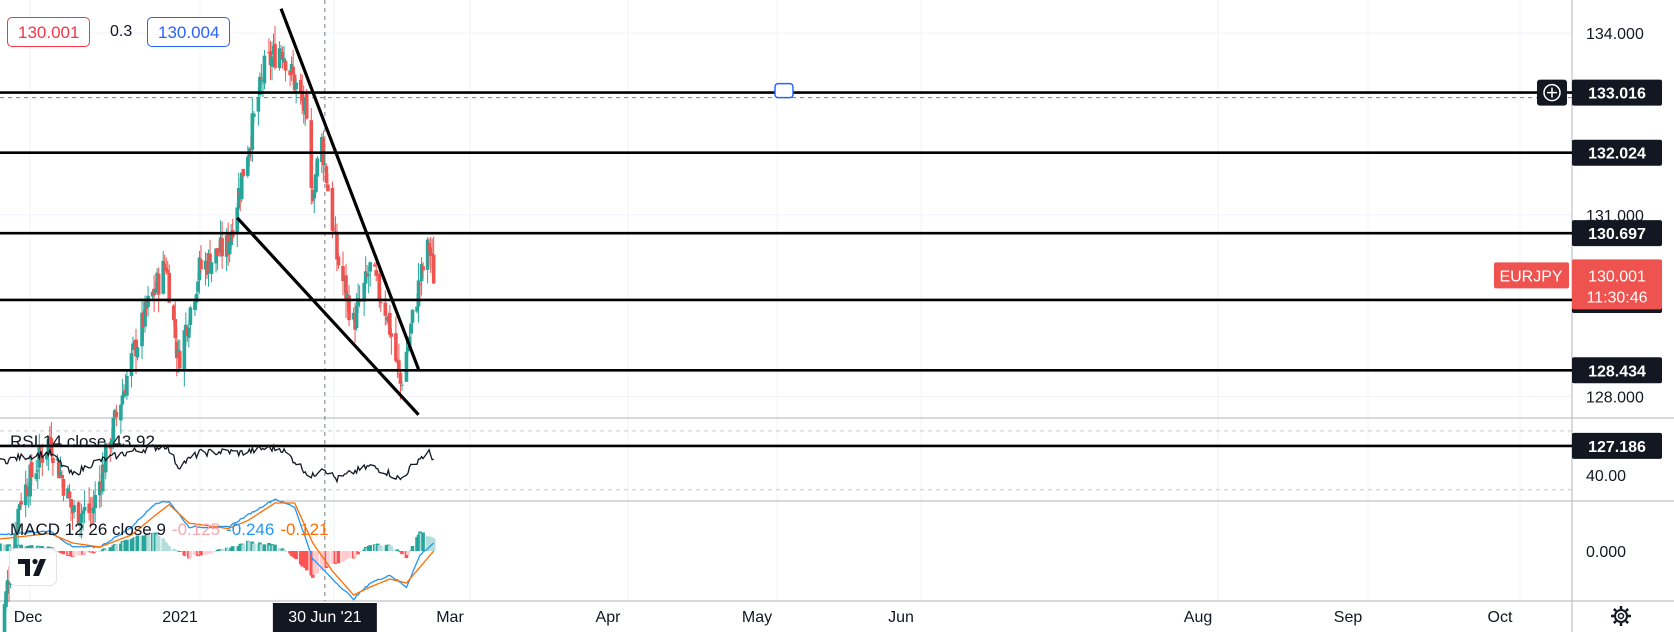 Image resolution: width=1674 pixels, height=632 pixels. I want to click on price-tick-label: 134.000, so click(1615, 34).